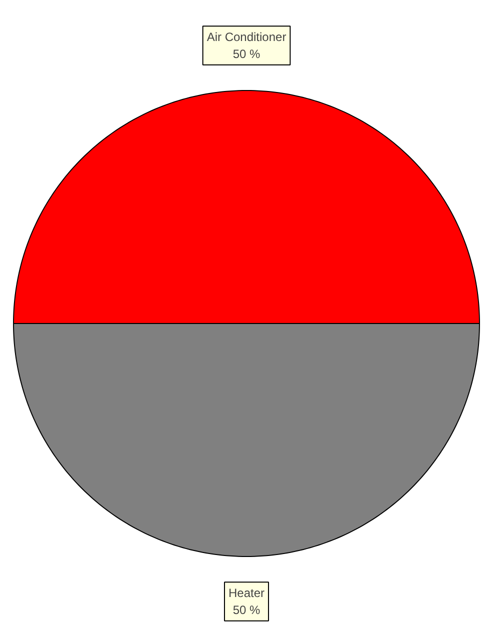 The width and height of the screenshot is (481, 635). Describe the element at coordinates (246, 37) in the screenshot. I see `slice-label: Air Conditioner` at that location.